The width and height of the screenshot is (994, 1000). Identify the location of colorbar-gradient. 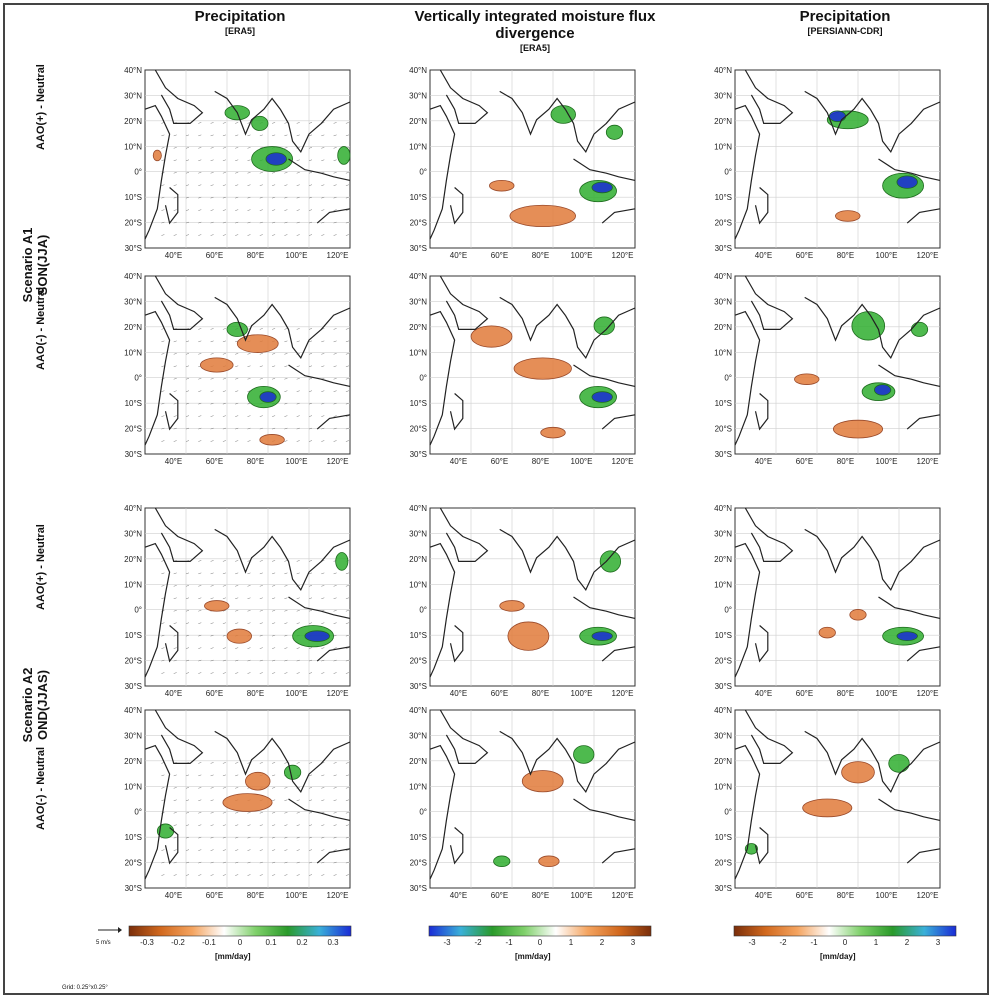
(845, 931).